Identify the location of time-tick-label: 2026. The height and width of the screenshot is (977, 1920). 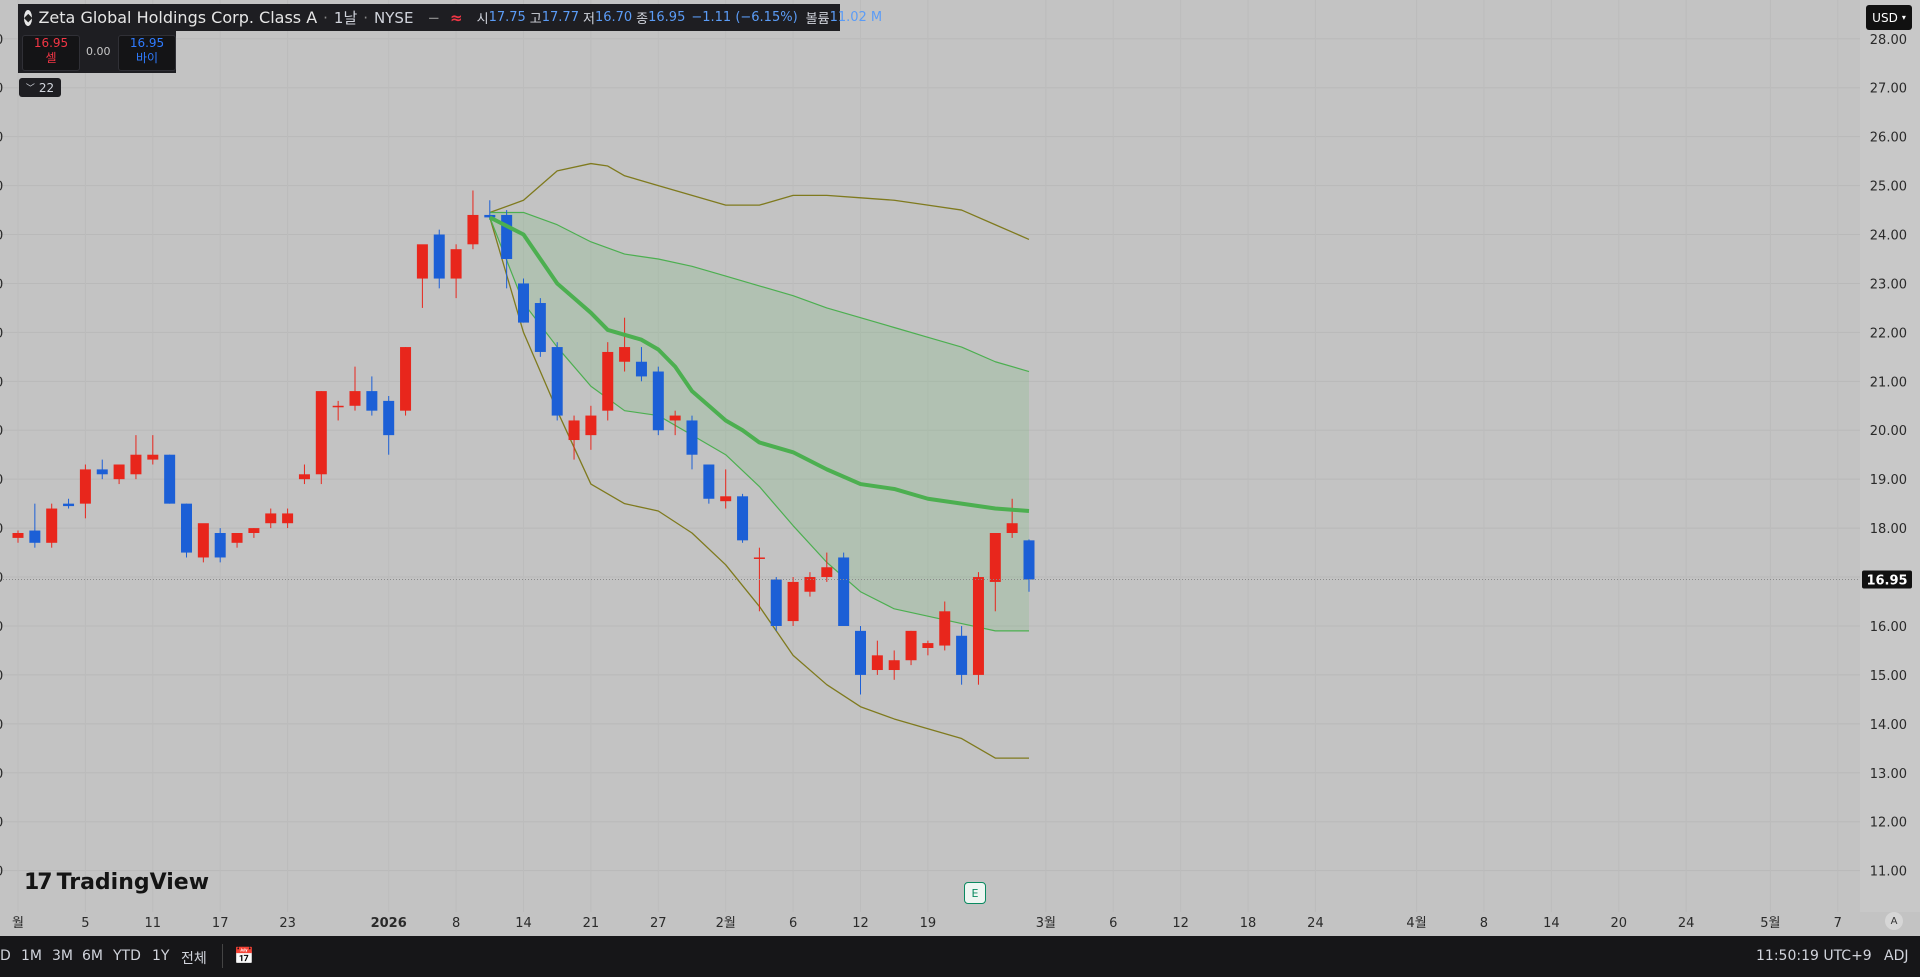
(389, 923).